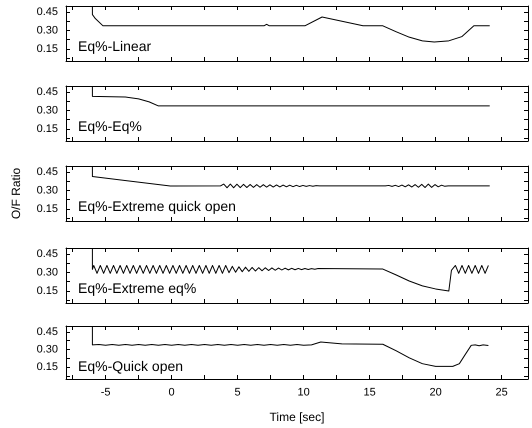  I want to click on annotation: Eq%-Extreme eq%, so click(137, 288).